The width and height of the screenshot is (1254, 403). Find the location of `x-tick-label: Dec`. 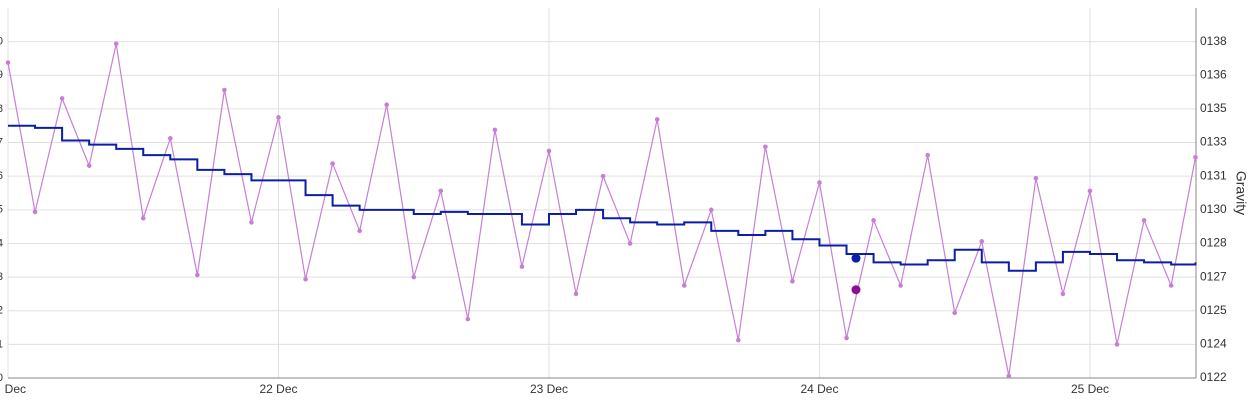

x-tick-label: Dec is located at coordinates (15, 389).